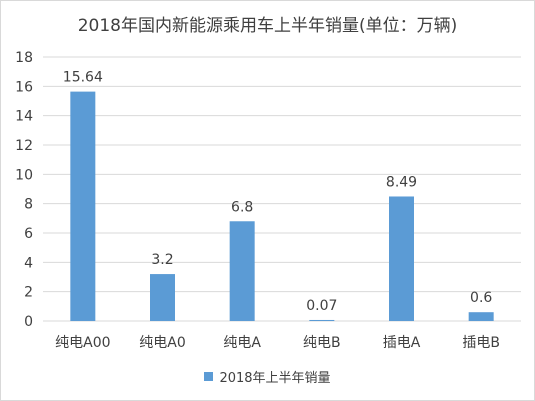  What do you see at coordinates (321, 306) in the screenshot?
I see `data-label: 0.07` at bounding box center [321, 306].